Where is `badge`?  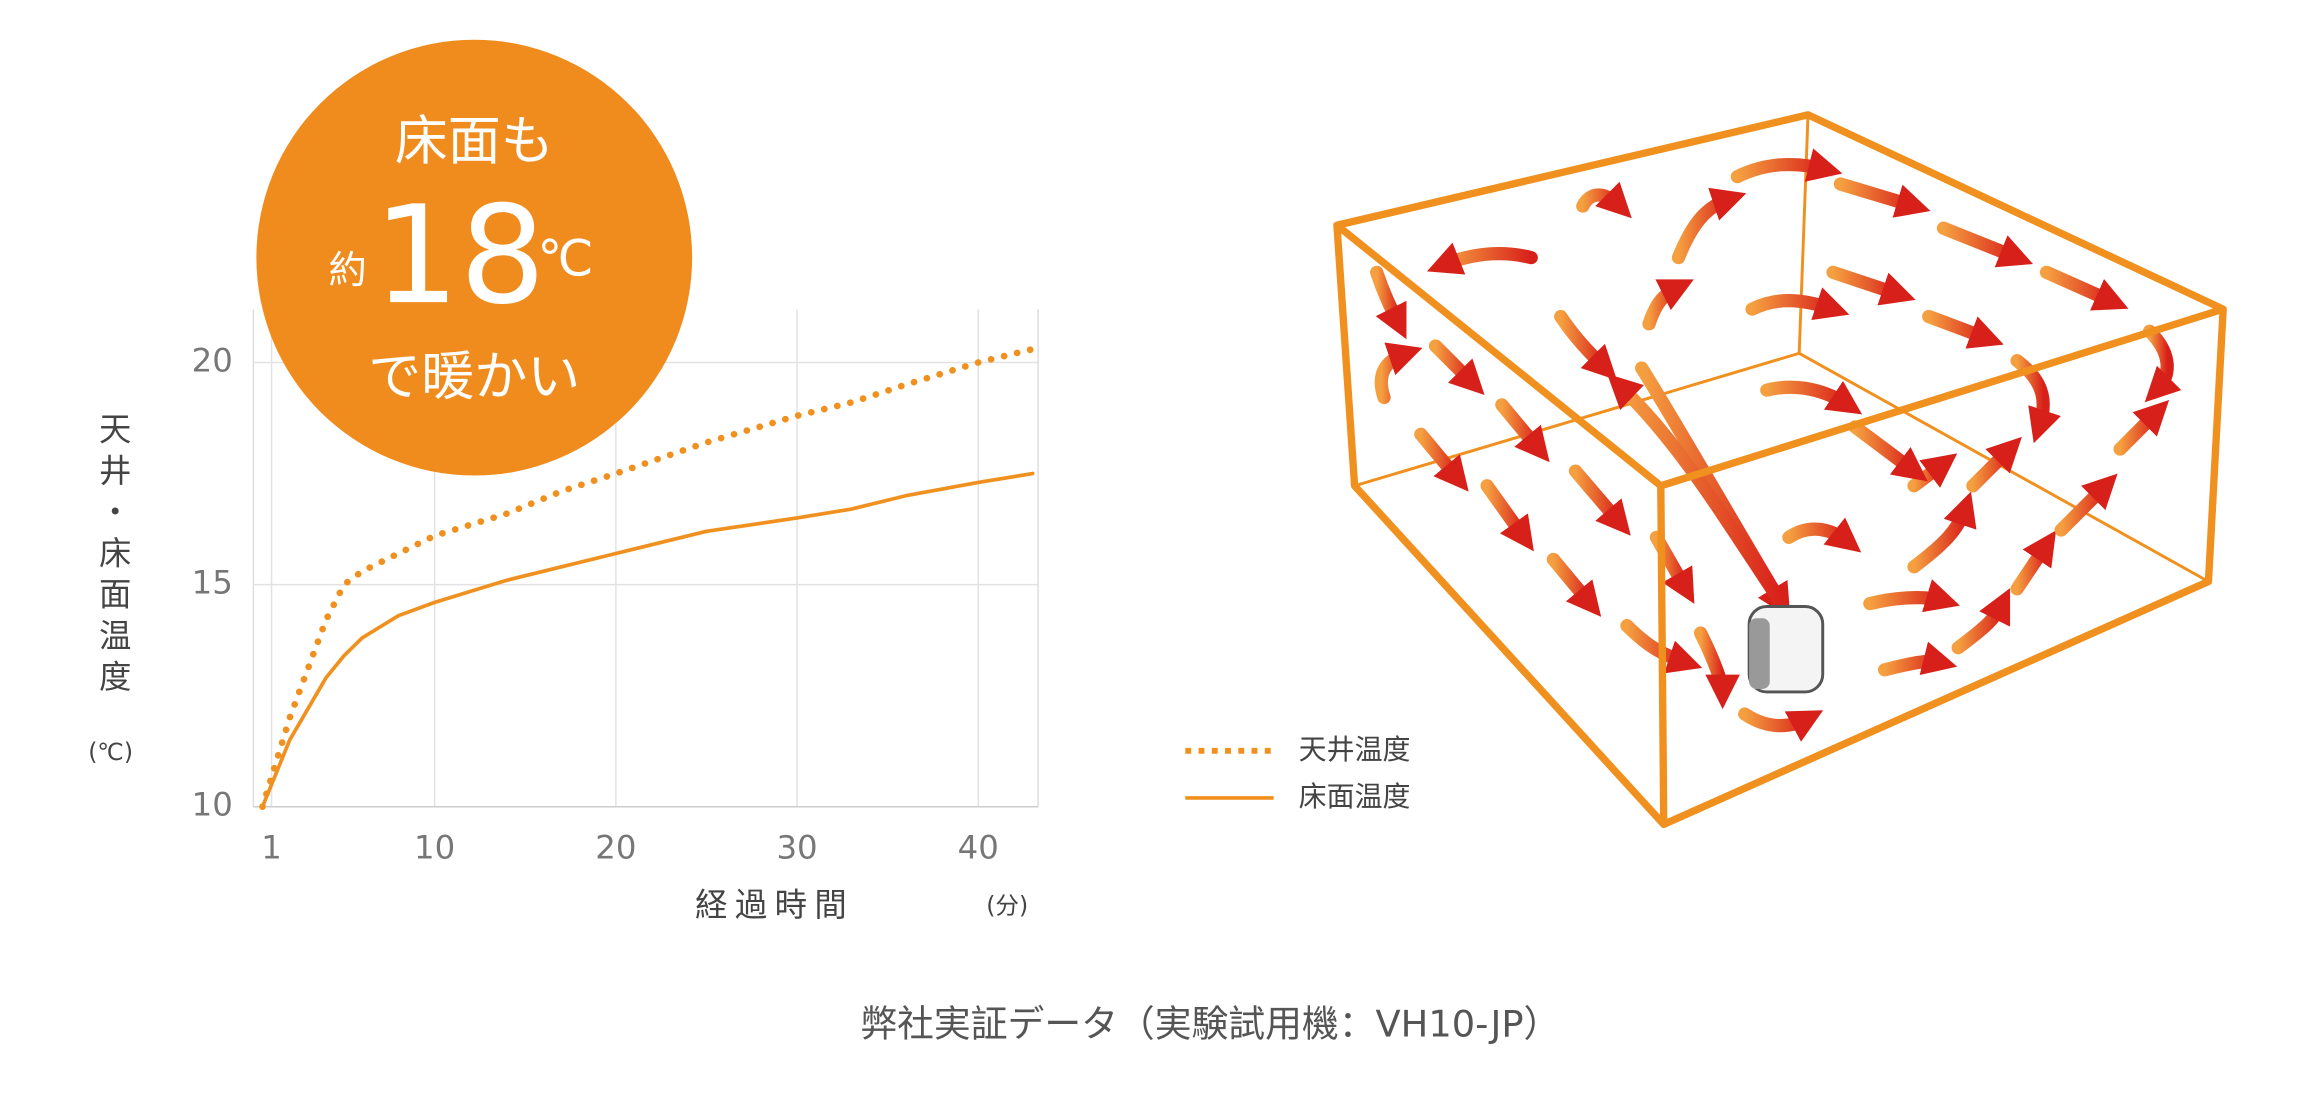
badge is located at coordinates (474, 257).